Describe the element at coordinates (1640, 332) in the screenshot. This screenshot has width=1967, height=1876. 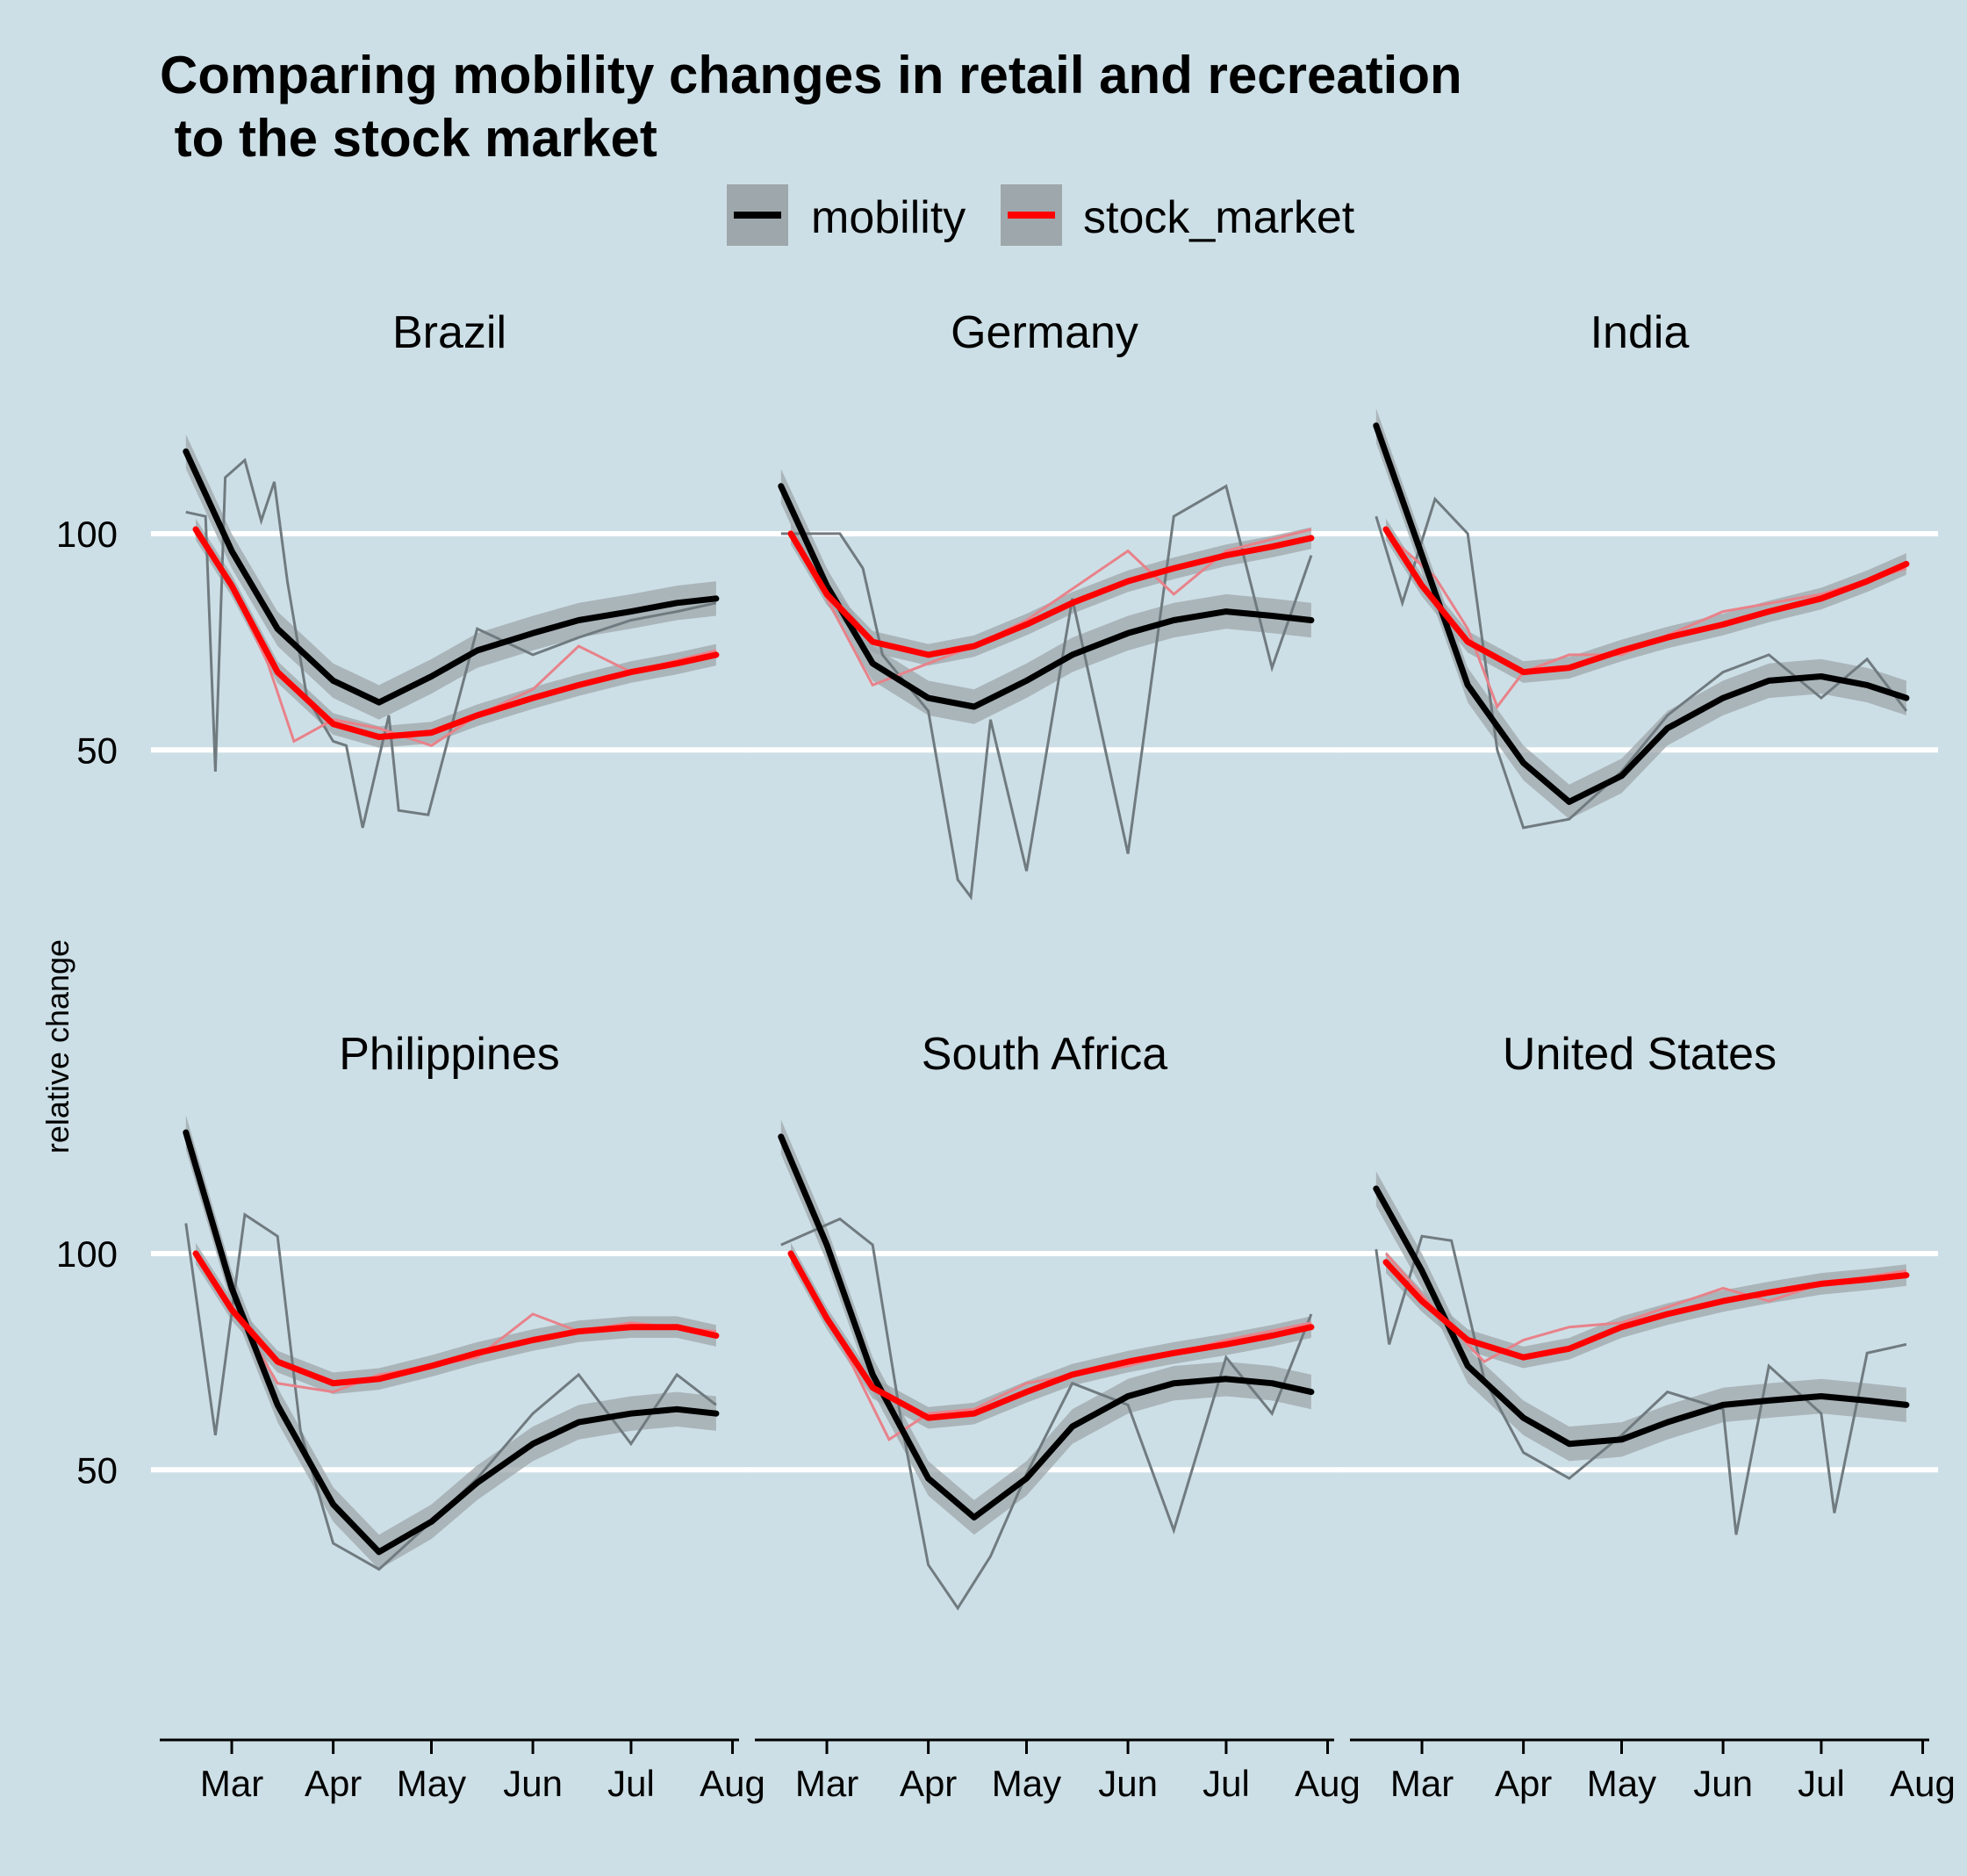
I see `panel-title-india: India` at that location.